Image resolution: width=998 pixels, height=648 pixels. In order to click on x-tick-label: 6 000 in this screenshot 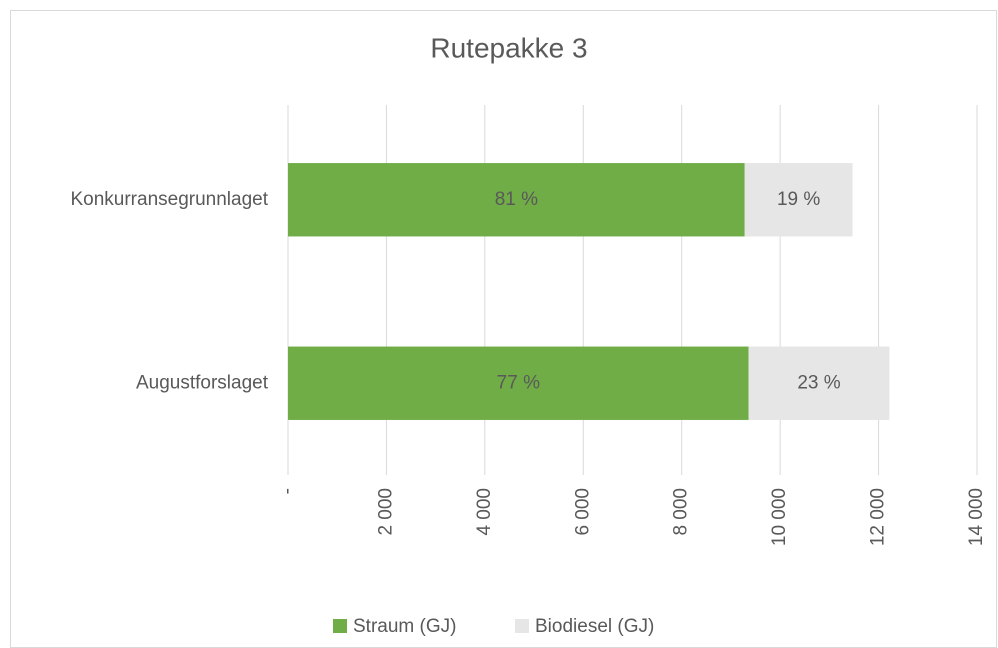, I will do `click(582, 512)`.